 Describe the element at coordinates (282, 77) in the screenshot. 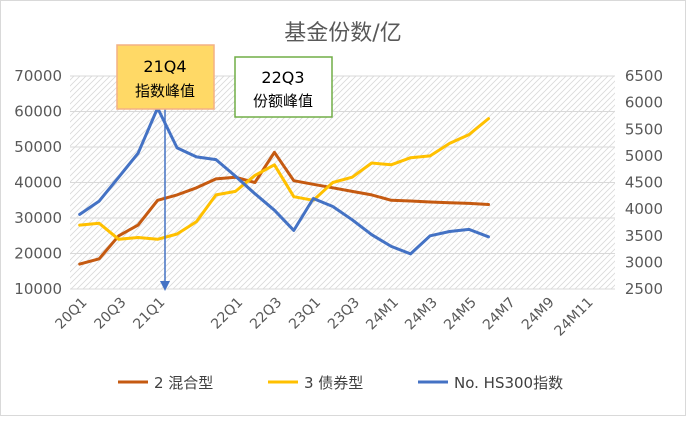

I see `annotation-share-peak-line1: 22Q3` at that location.